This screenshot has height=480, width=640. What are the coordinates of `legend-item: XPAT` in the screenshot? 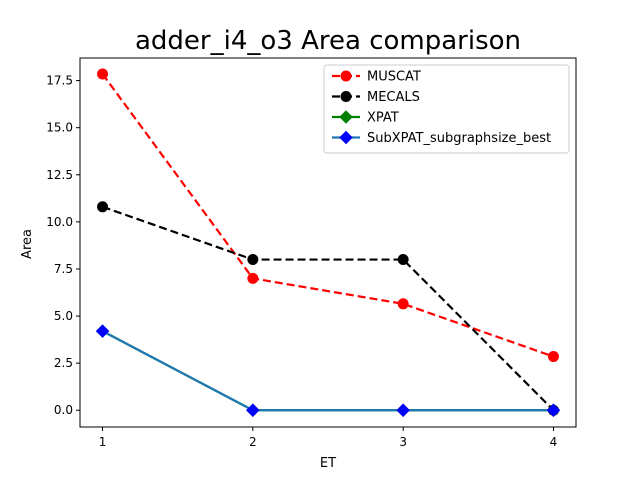 It's located at (365, 118).